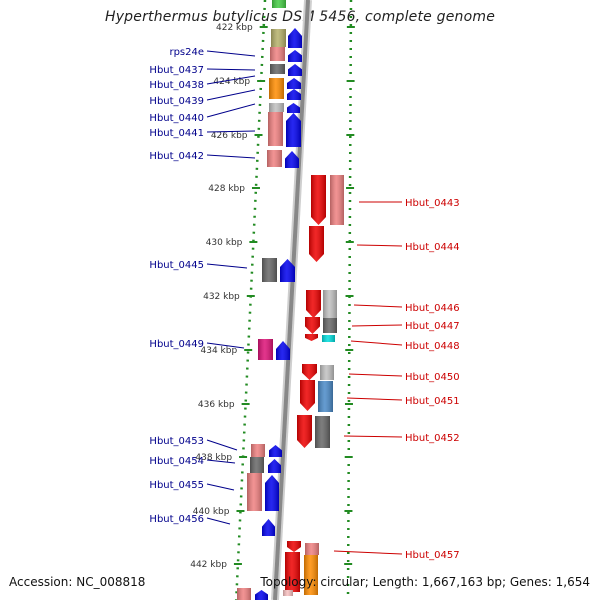 The width and height of the screenshot is (600, 600). I want to click on tick-label: 436 kbp, so click(216, 405).